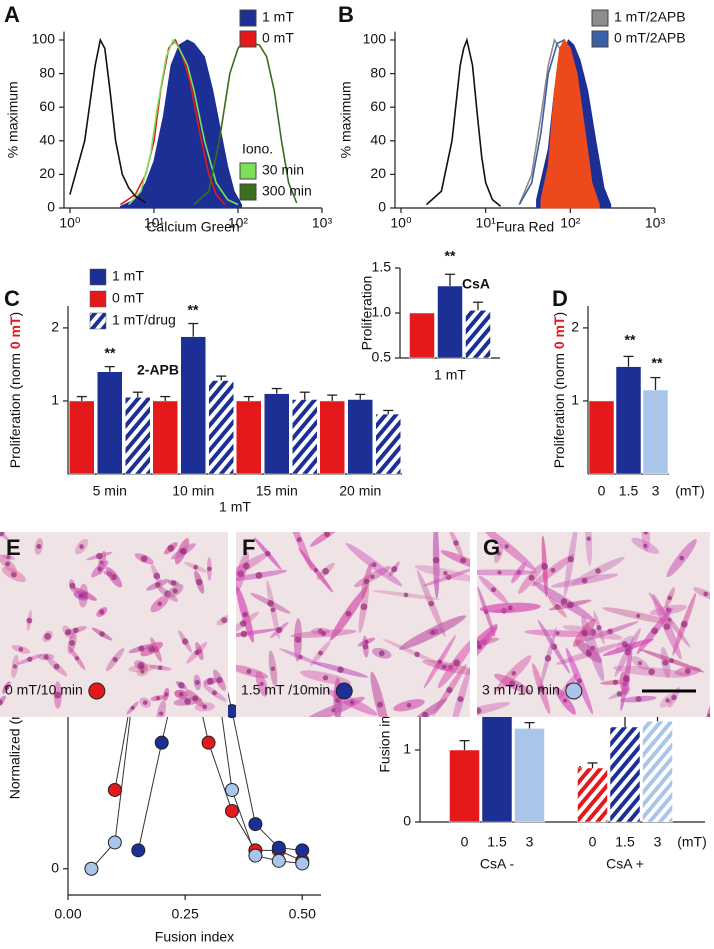 The width and height of the screenshot is (714, 949). What do you see at coordinates (465, 842) in the screenshot?
I see `x-tick-label: 0` at bounding box center [465, 842].